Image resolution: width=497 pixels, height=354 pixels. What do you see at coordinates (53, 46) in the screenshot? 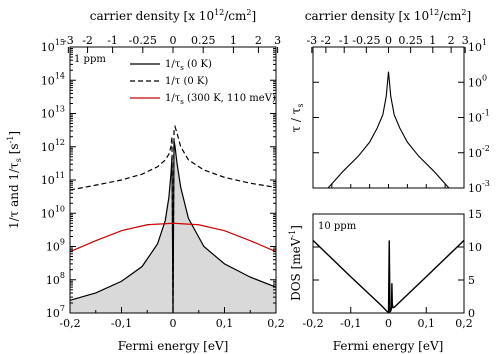
I see `ytick-label: 10¹⁵` at bounding box center [53, 46].